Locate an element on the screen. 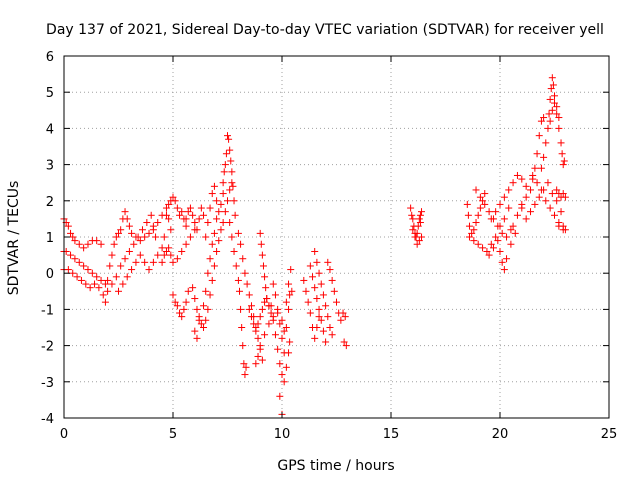 The width and height of the screenshot is (640, 480). y-tick-label: 5 is located at coordinates (50, 93).